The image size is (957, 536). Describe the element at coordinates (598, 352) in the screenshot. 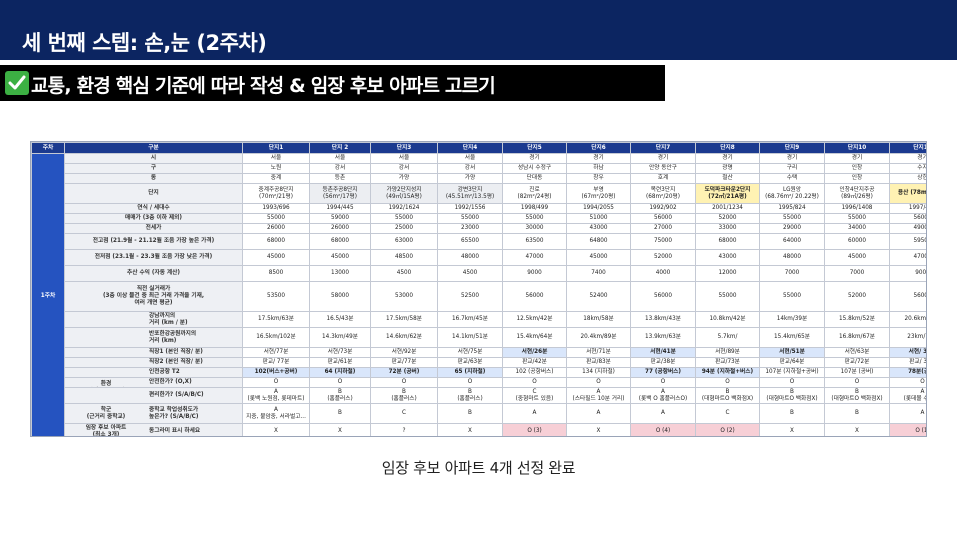

I see `cell-job1-6: 서현/71분` at that location.